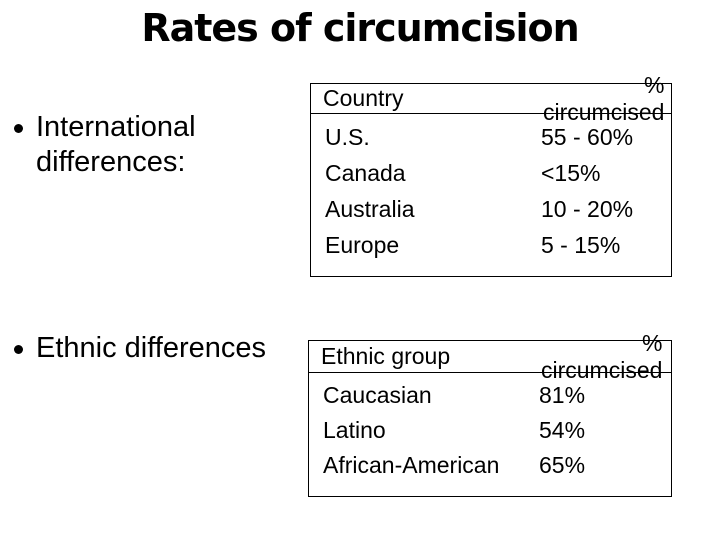  Describe the element at coordinates (491, 209) in the screenshot. I see `table-row: Australia 10 - 20%` at that location.